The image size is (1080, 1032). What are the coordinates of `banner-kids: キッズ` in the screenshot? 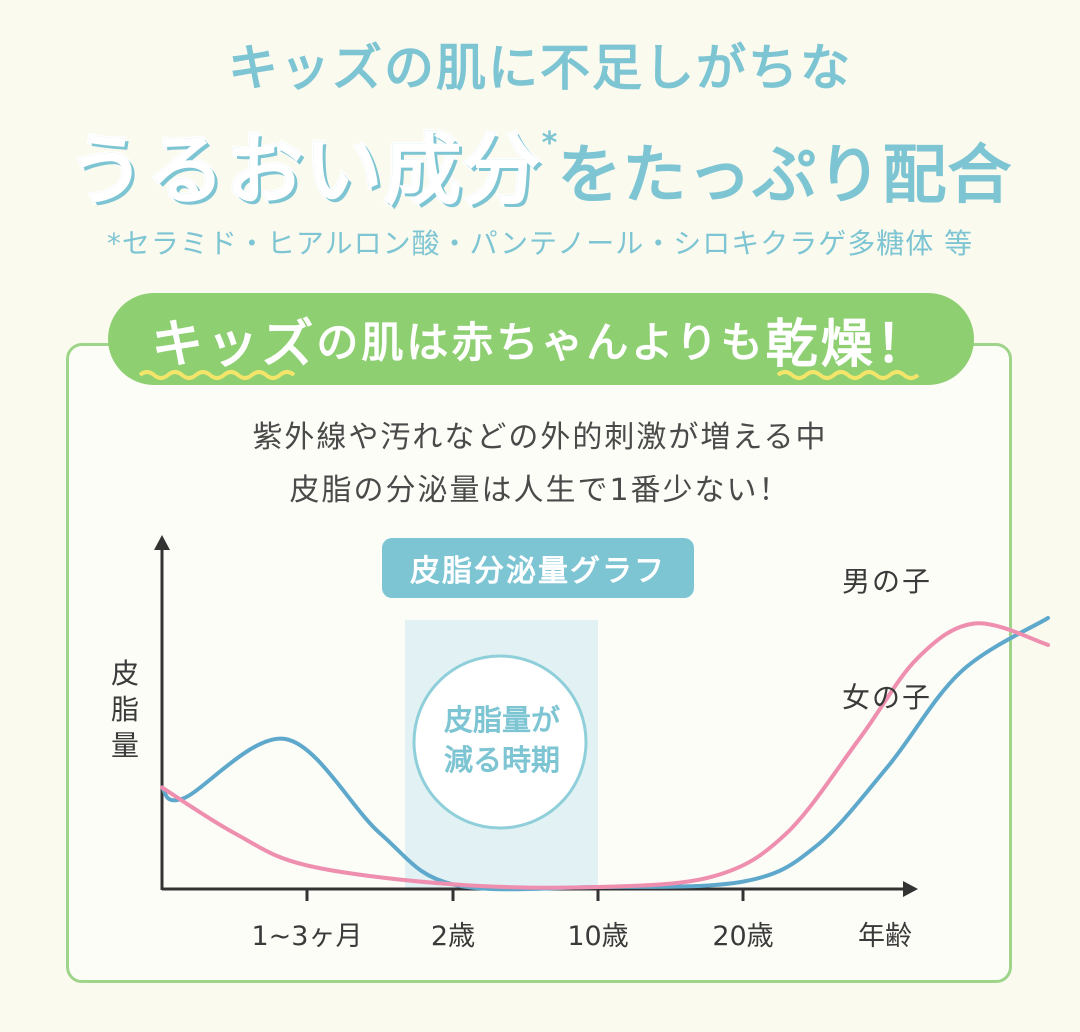 It's located at (234, 344).